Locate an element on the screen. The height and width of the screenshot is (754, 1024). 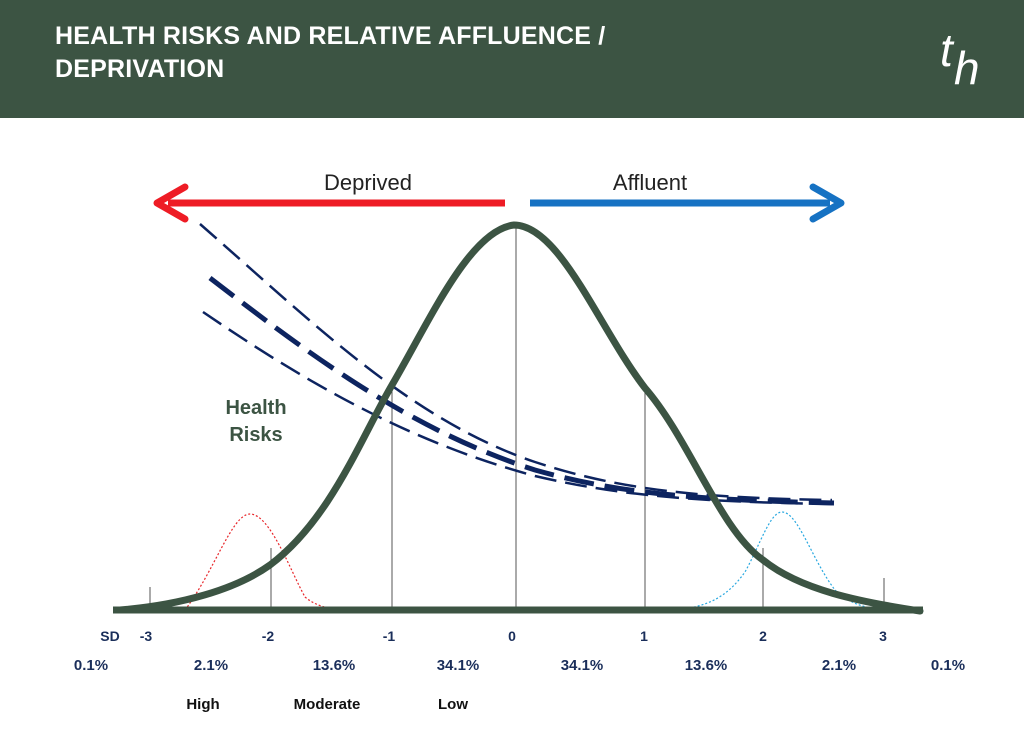
right-tail-curve is located at coordinates (784, 561).